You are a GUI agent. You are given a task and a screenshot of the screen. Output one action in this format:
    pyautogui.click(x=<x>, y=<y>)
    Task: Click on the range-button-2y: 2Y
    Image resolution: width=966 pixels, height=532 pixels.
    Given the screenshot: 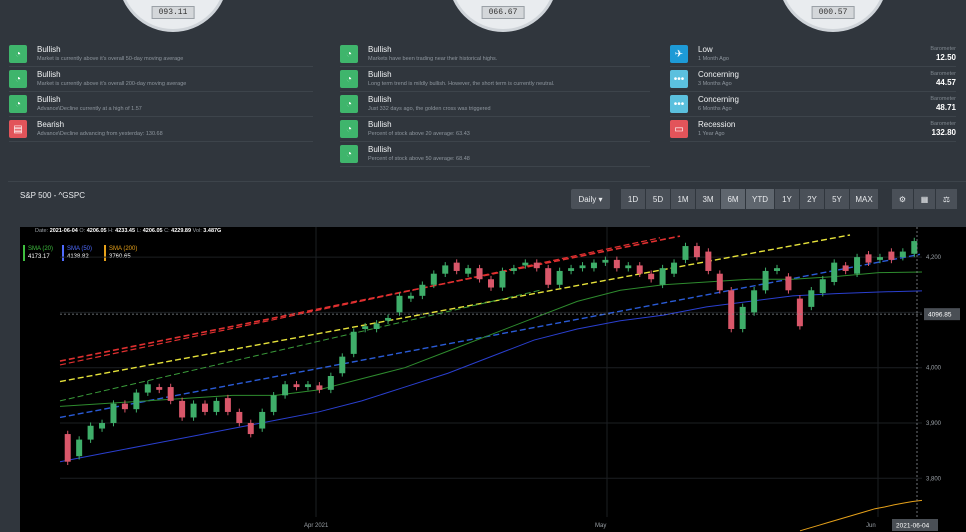 What is the action you would take?
    pyautogui.click(x=812, y=199)
    